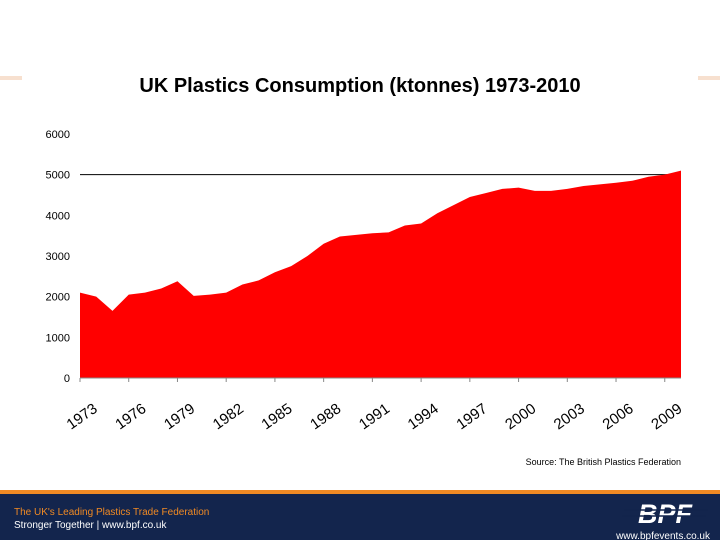 Image resolution: width=720 pixels, height=542 pixels. I want to click on y-tick-label: 6000, so click(58, 135).